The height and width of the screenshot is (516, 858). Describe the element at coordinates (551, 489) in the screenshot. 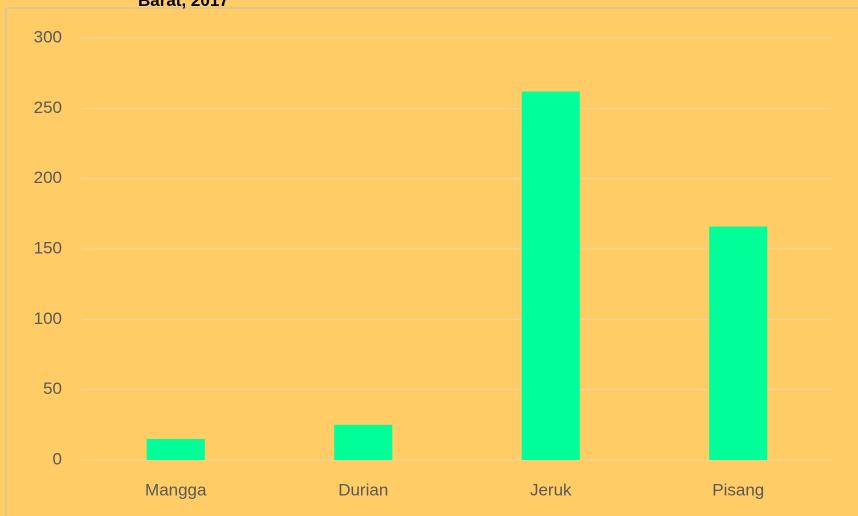

I see `x-tick-label: Jeruk` at that location.